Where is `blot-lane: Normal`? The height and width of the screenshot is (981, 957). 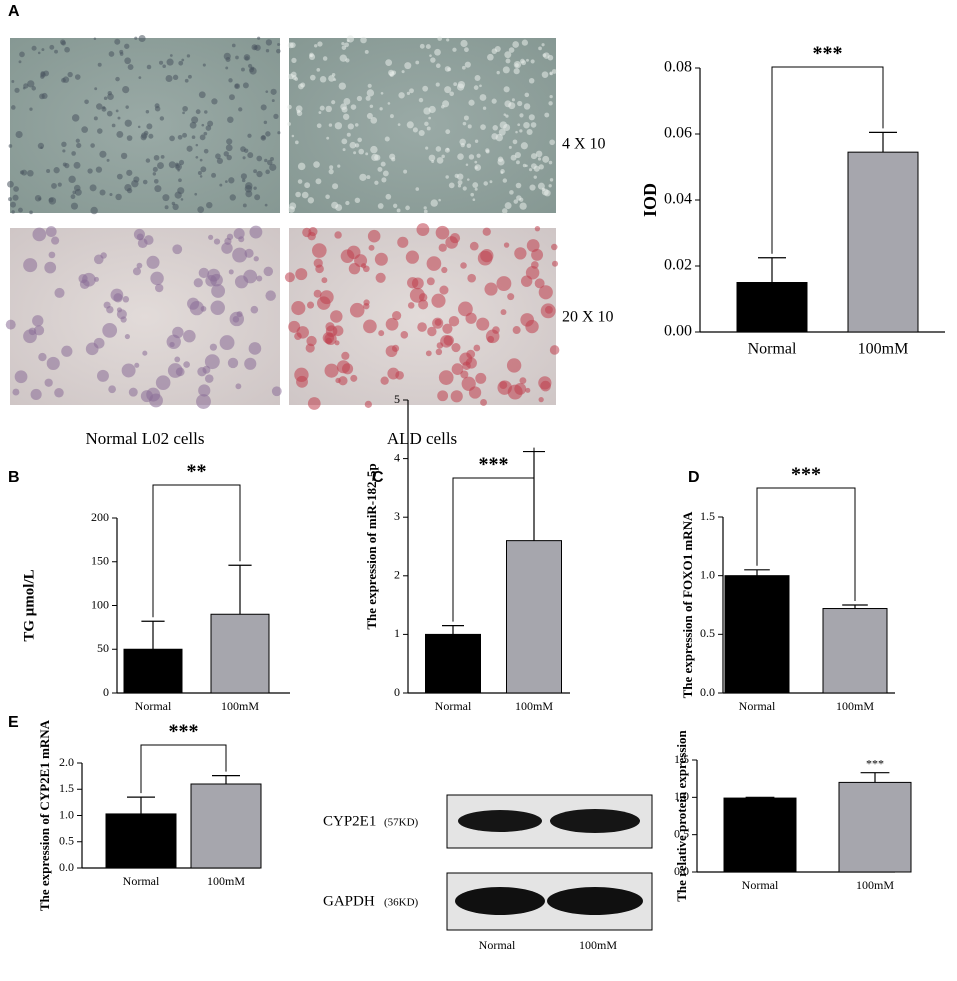
blot-lane: Normal is located at coordinates (497, 945).